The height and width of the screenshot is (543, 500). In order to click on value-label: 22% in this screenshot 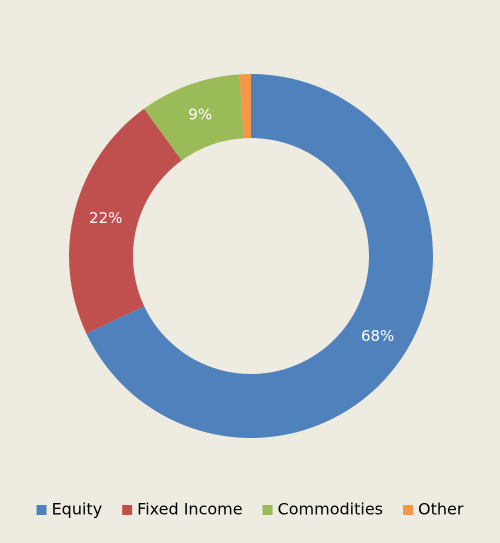, I will do `click(105, 218)`.